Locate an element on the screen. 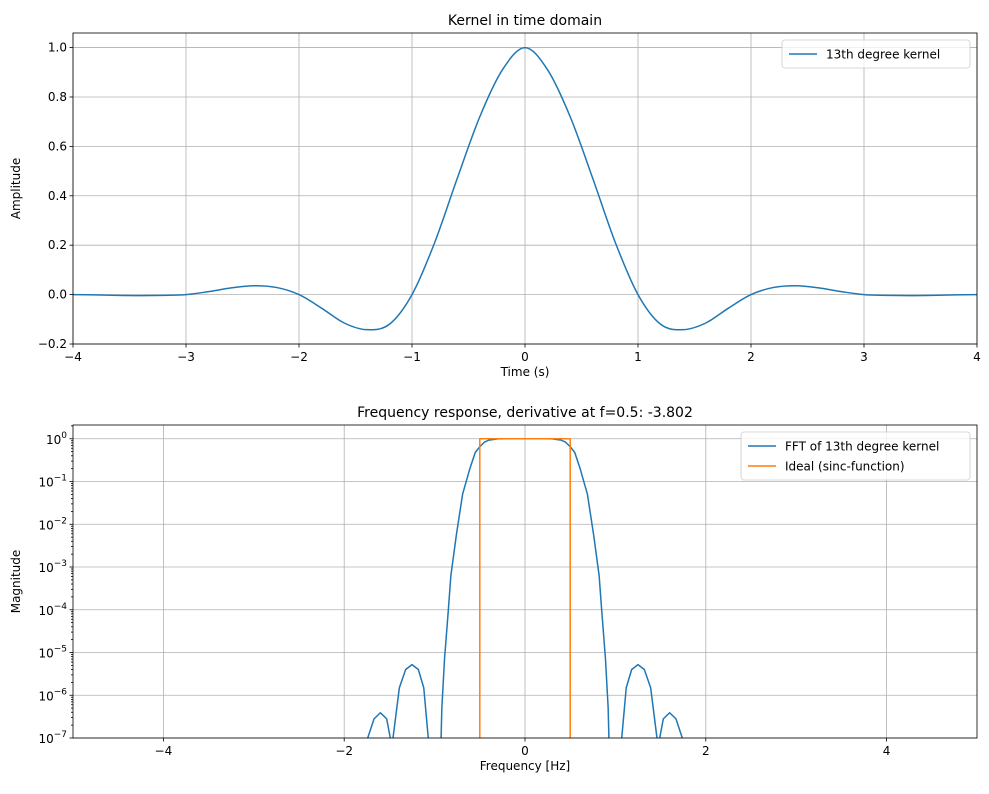 The height and width of the screenshot is (794, 989). legend-label: FFT of 13th degree kernel is located at coordinates (862, 447).